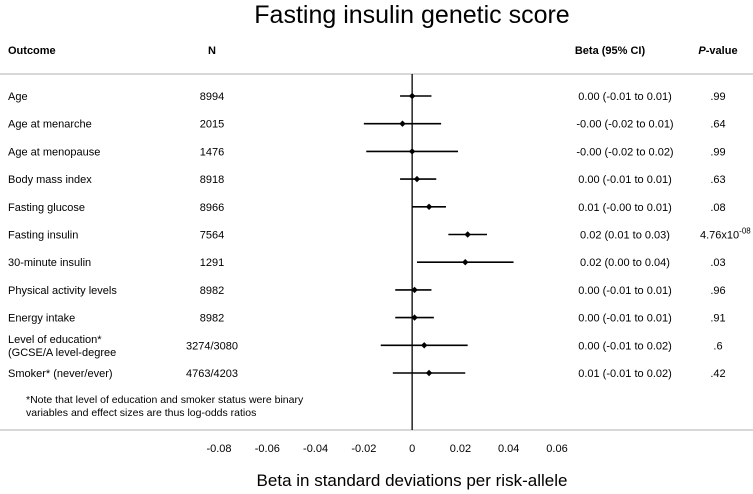  What do you see at coordinates (412, 449) in the screenshot?
I see `x-tick-label: 0` at bounding box center [412, 449].